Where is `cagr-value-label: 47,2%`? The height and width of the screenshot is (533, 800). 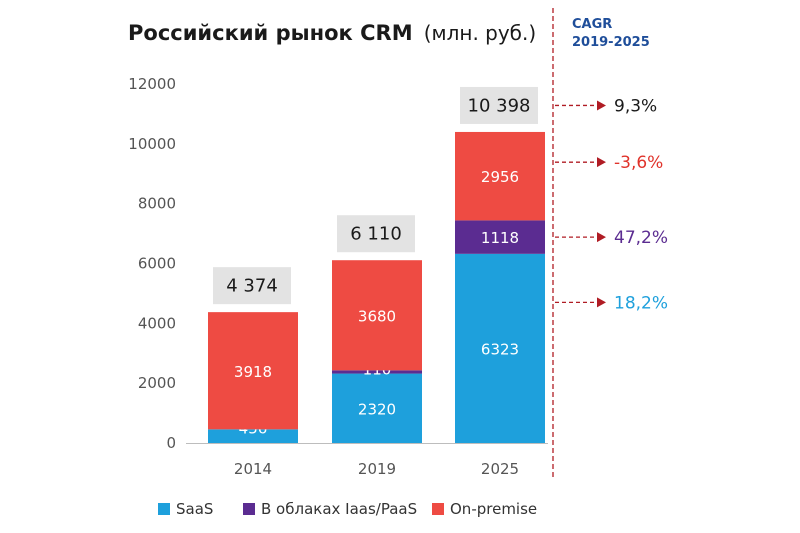
cagr-value-label: 47,2% is located at coordinates (641, 238).